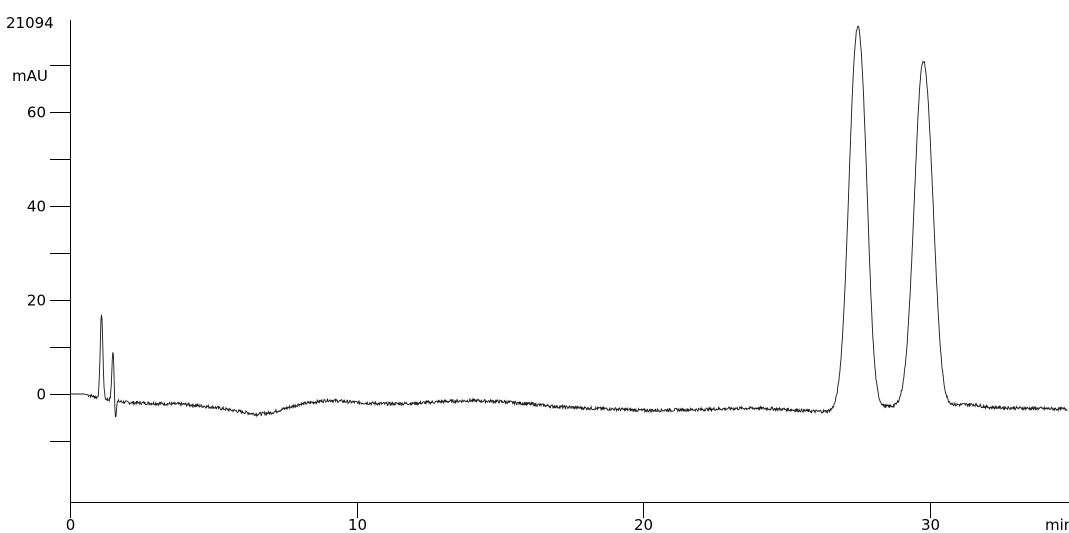 The image size is (1069, 533). Describe the element at coordinates (357, 524) in the screenshot. I see `x-tick-label: 10` at that location.